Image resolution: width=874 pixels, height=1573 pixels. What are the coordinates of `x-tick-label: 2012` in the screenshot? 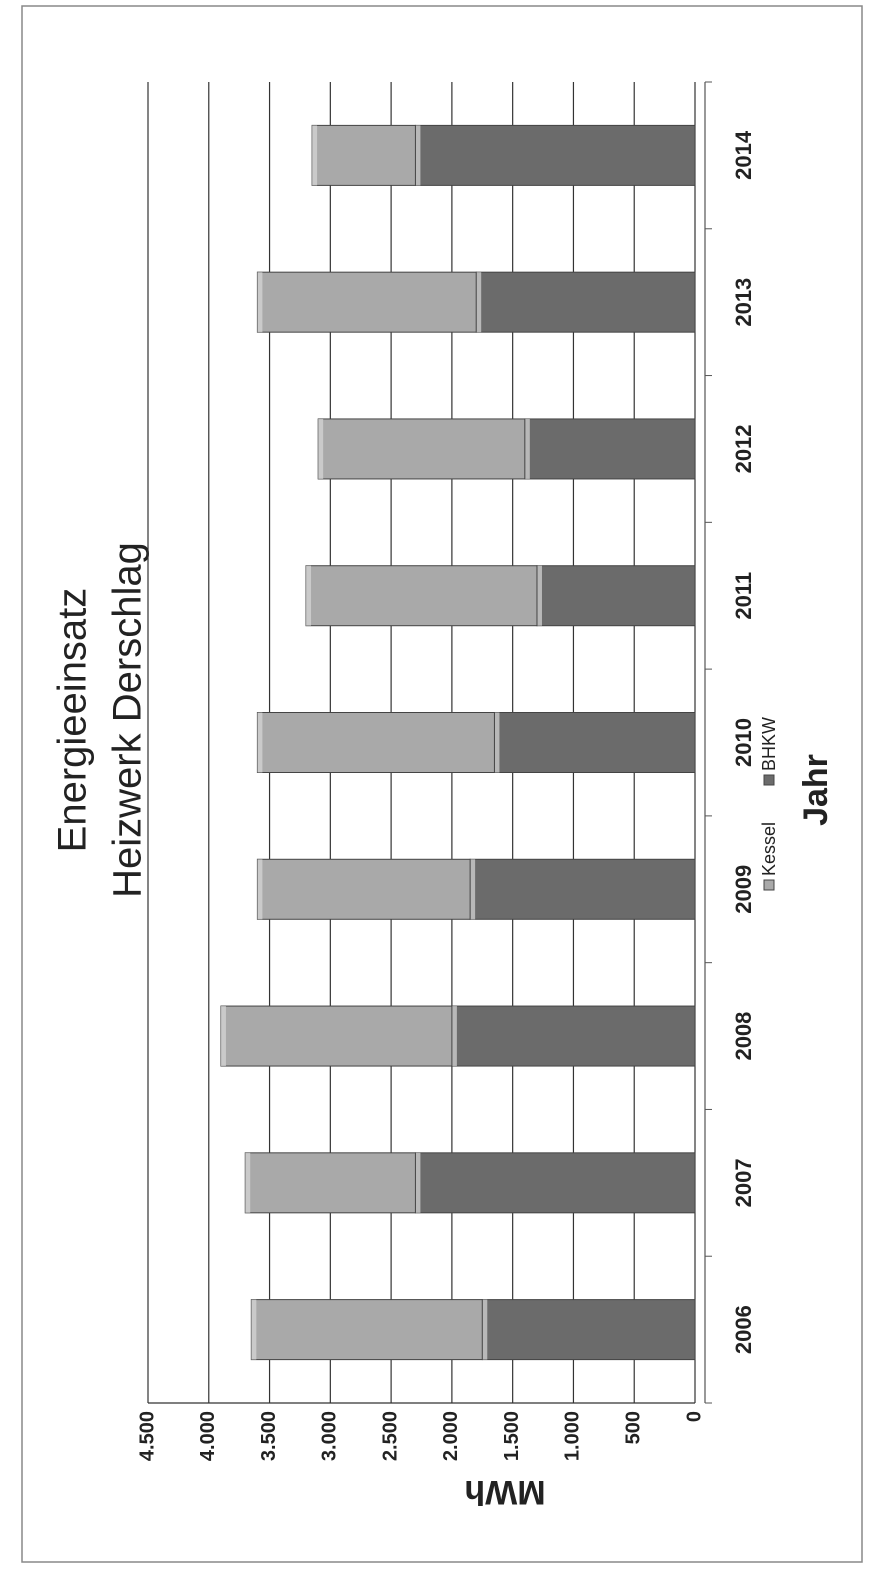 It's located at (743, 448).